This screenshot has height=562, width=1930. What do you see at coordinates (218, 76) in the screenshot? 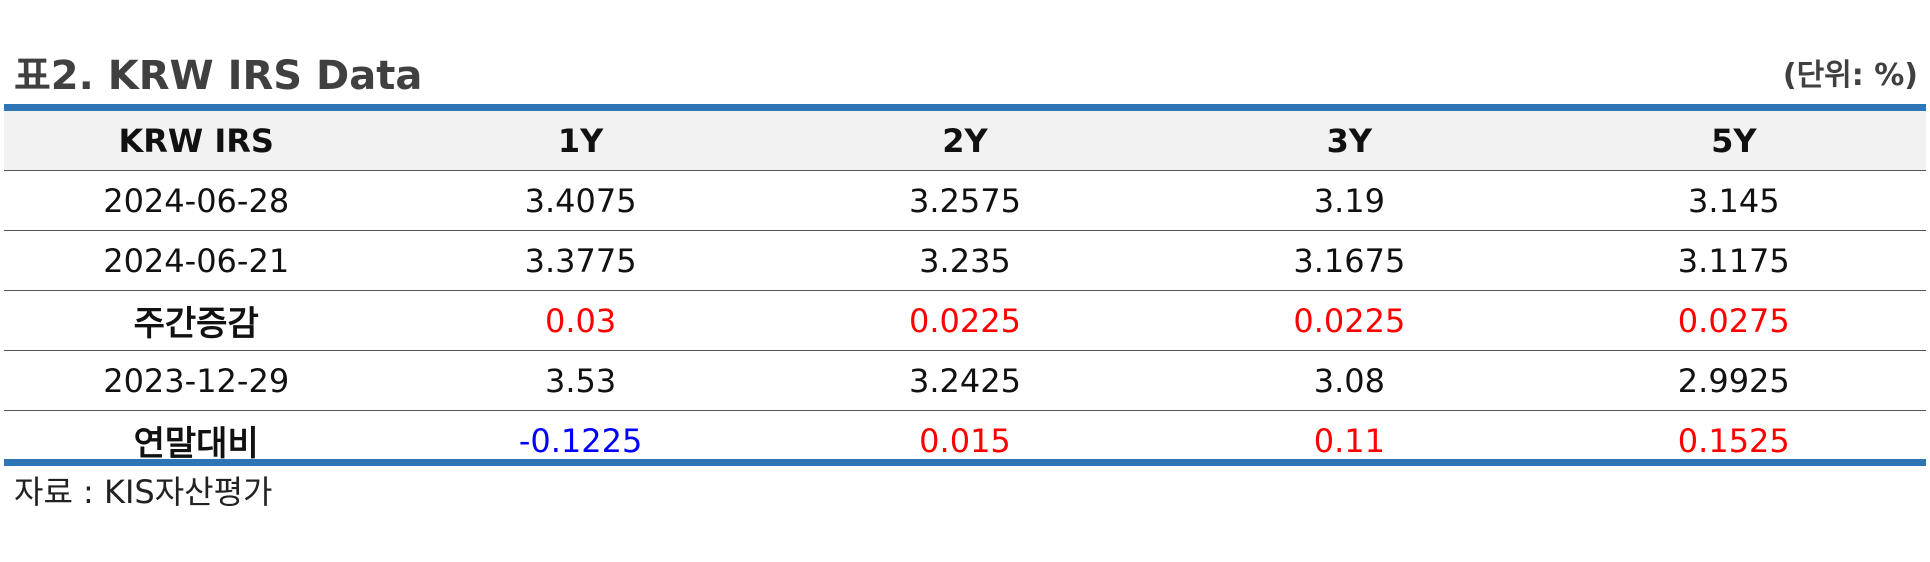
I see `table-title: 표2. KRW IRS Data` at bounding box center [218, 76].